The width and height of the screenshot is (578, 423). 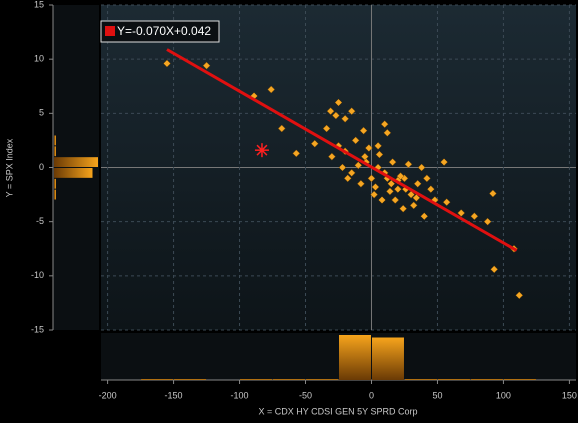 What do you see at coordinates (569, 395) in the screenshot?
I see `x-tick-label: 150` at bounding box center [569, 395].